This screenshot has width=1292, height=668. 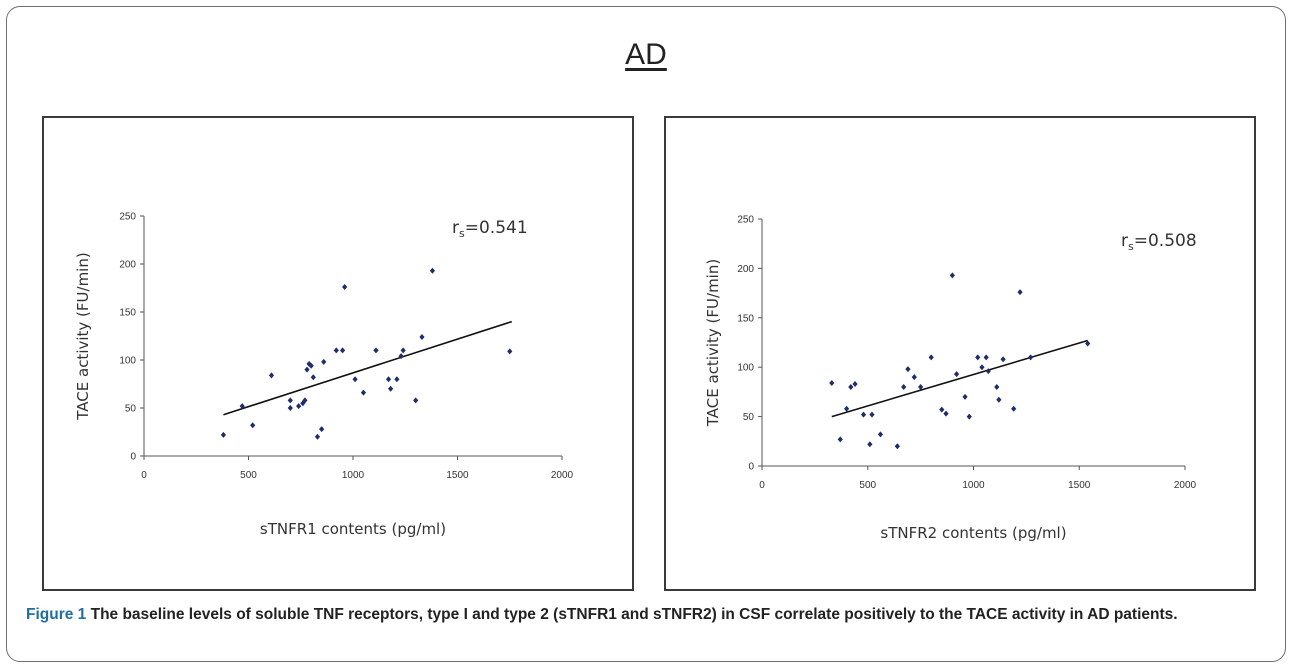 I want to click on correlation-label: rs=0.508, so click(x=1159, y=242).